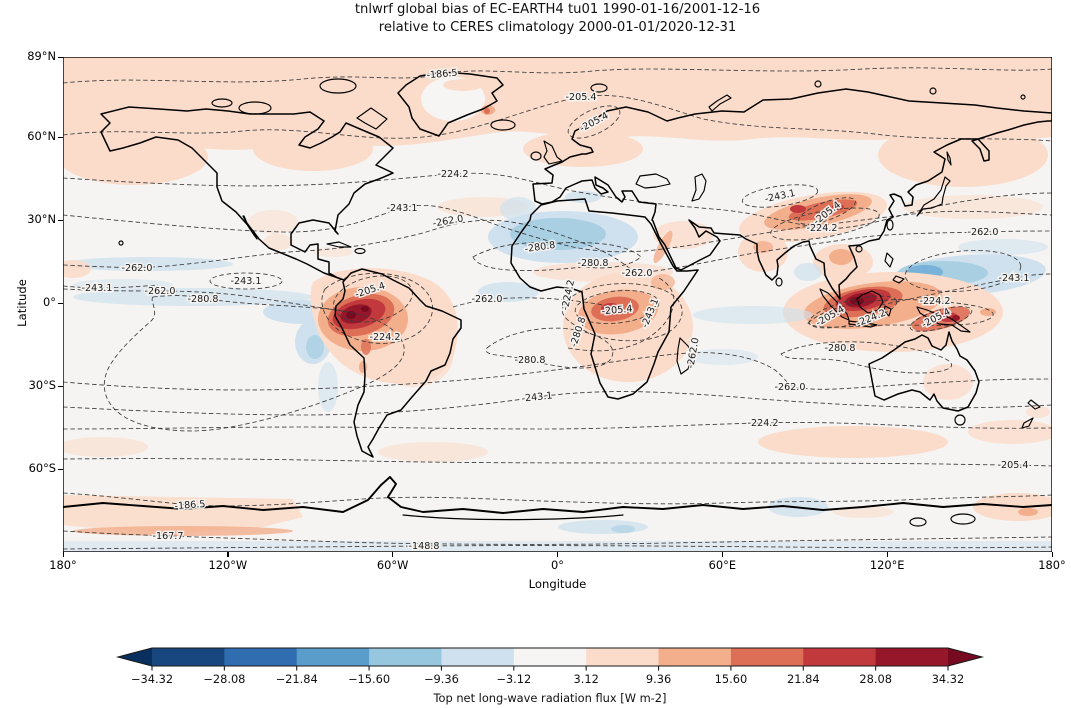  What do you see at coordinates (42, 385) in the screenshot?
I see `y-tick-label: 30°S` at bounding box center [42, 385].